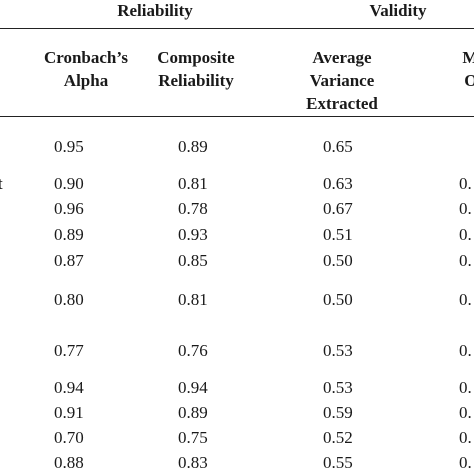 Image resolution: width=474 pixels, height=474 pixels. Describe the element at coordinates (86, 57) in the screenshot. I see `column-header: Cronbach’s` at that location.